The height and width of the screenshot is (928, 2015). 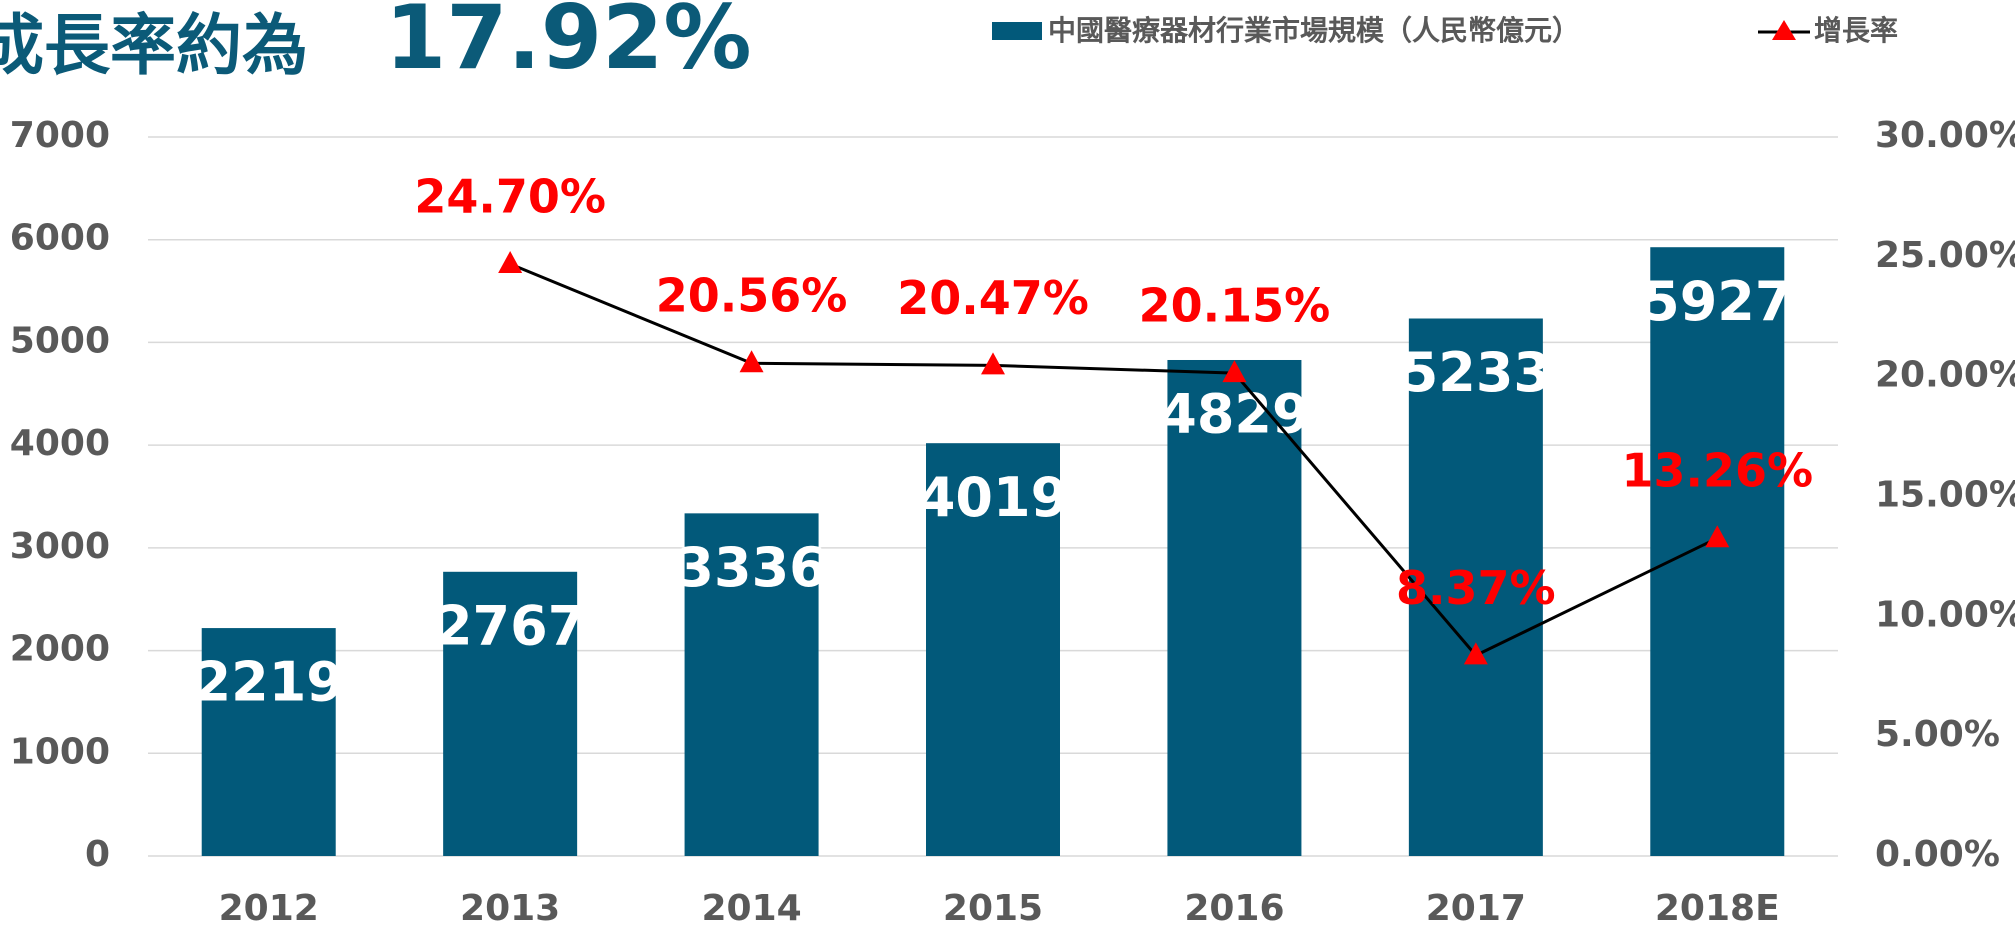 I want to click on line-value-label: 20.47%, so click(x=993, y=298).